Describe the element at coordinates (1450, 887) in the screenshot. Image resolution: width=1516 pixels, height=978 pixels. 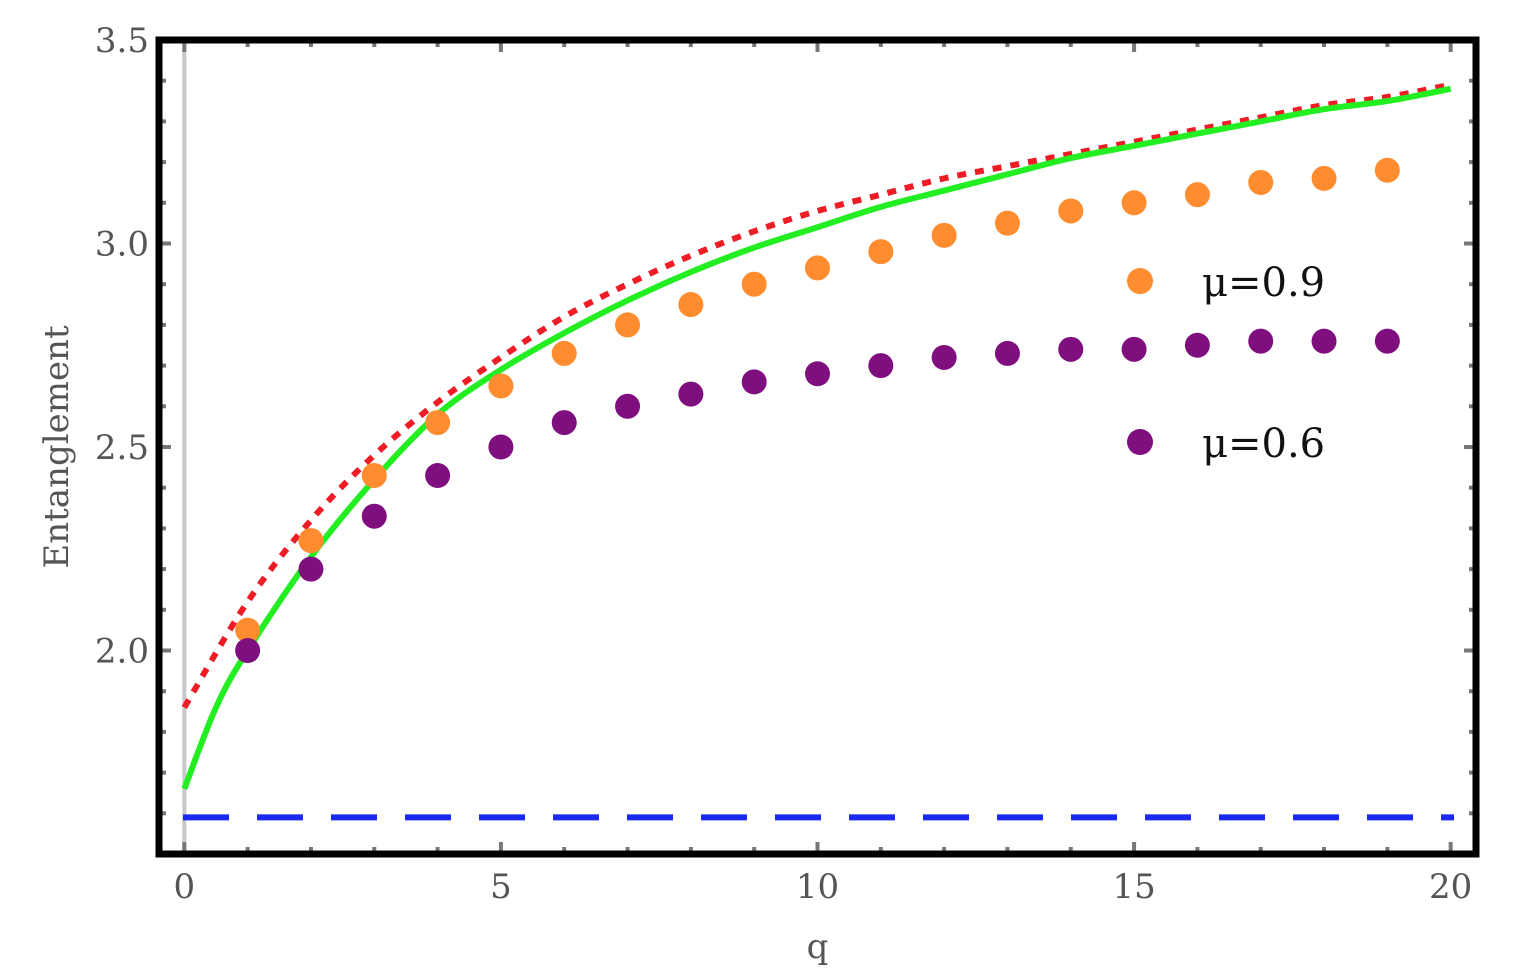
I see `x-tick-label: 20` at that location.